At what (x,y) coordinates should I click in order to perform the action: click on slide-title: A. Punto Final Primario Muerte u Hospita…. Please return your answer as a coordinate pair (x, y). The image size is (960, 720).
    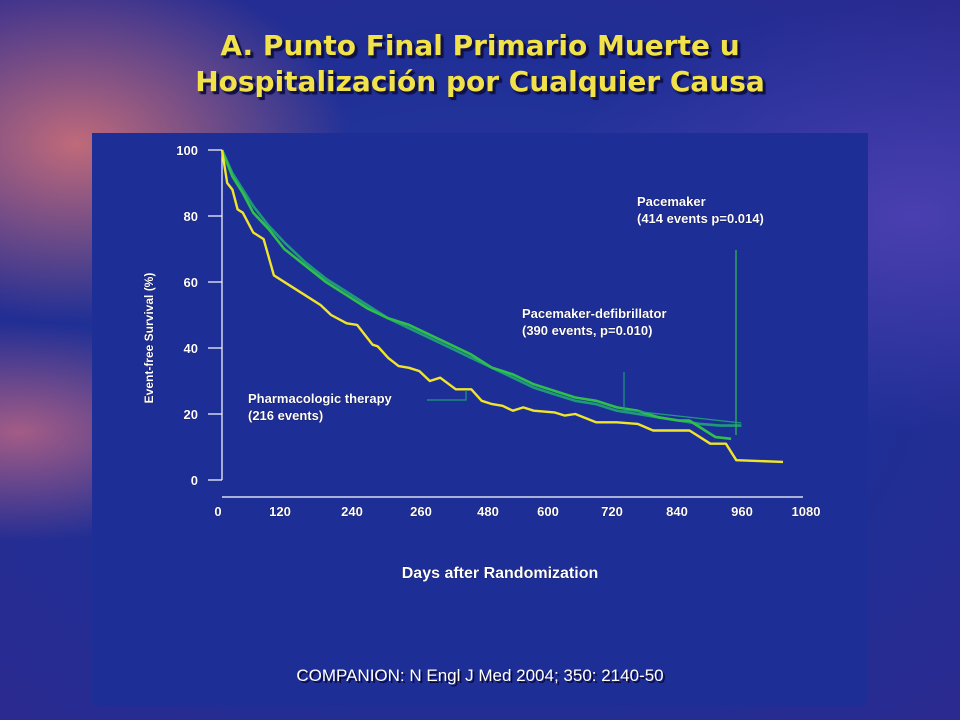
    Looking at the image, I should click on (480, 64).